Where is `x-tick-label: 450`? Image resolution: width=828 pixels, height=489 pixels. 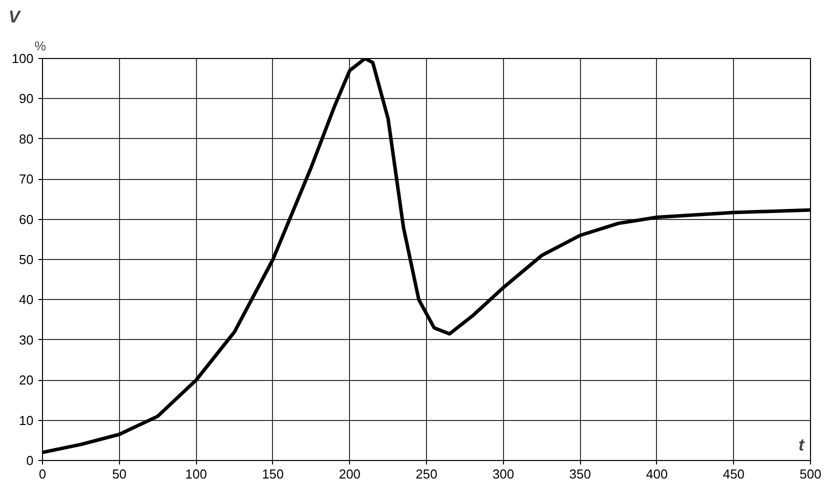 x-tick-label: 450 is located at coordinates (733, 474).